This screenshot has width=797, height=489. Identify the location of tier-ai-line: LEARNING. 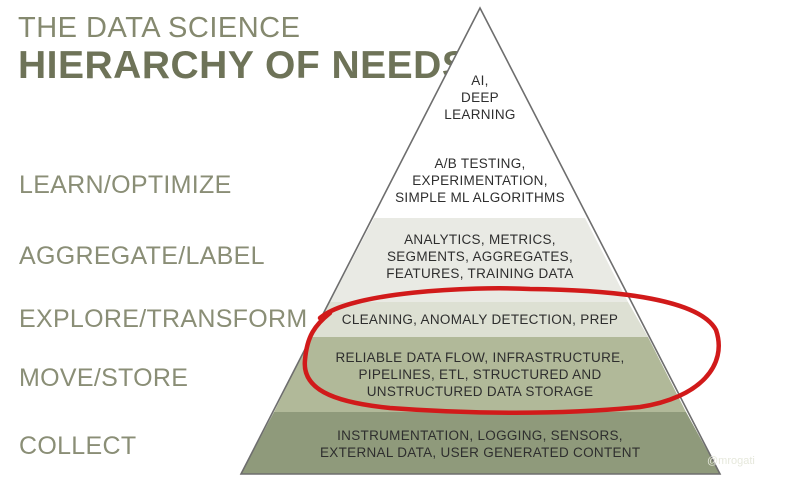
(480, 114).